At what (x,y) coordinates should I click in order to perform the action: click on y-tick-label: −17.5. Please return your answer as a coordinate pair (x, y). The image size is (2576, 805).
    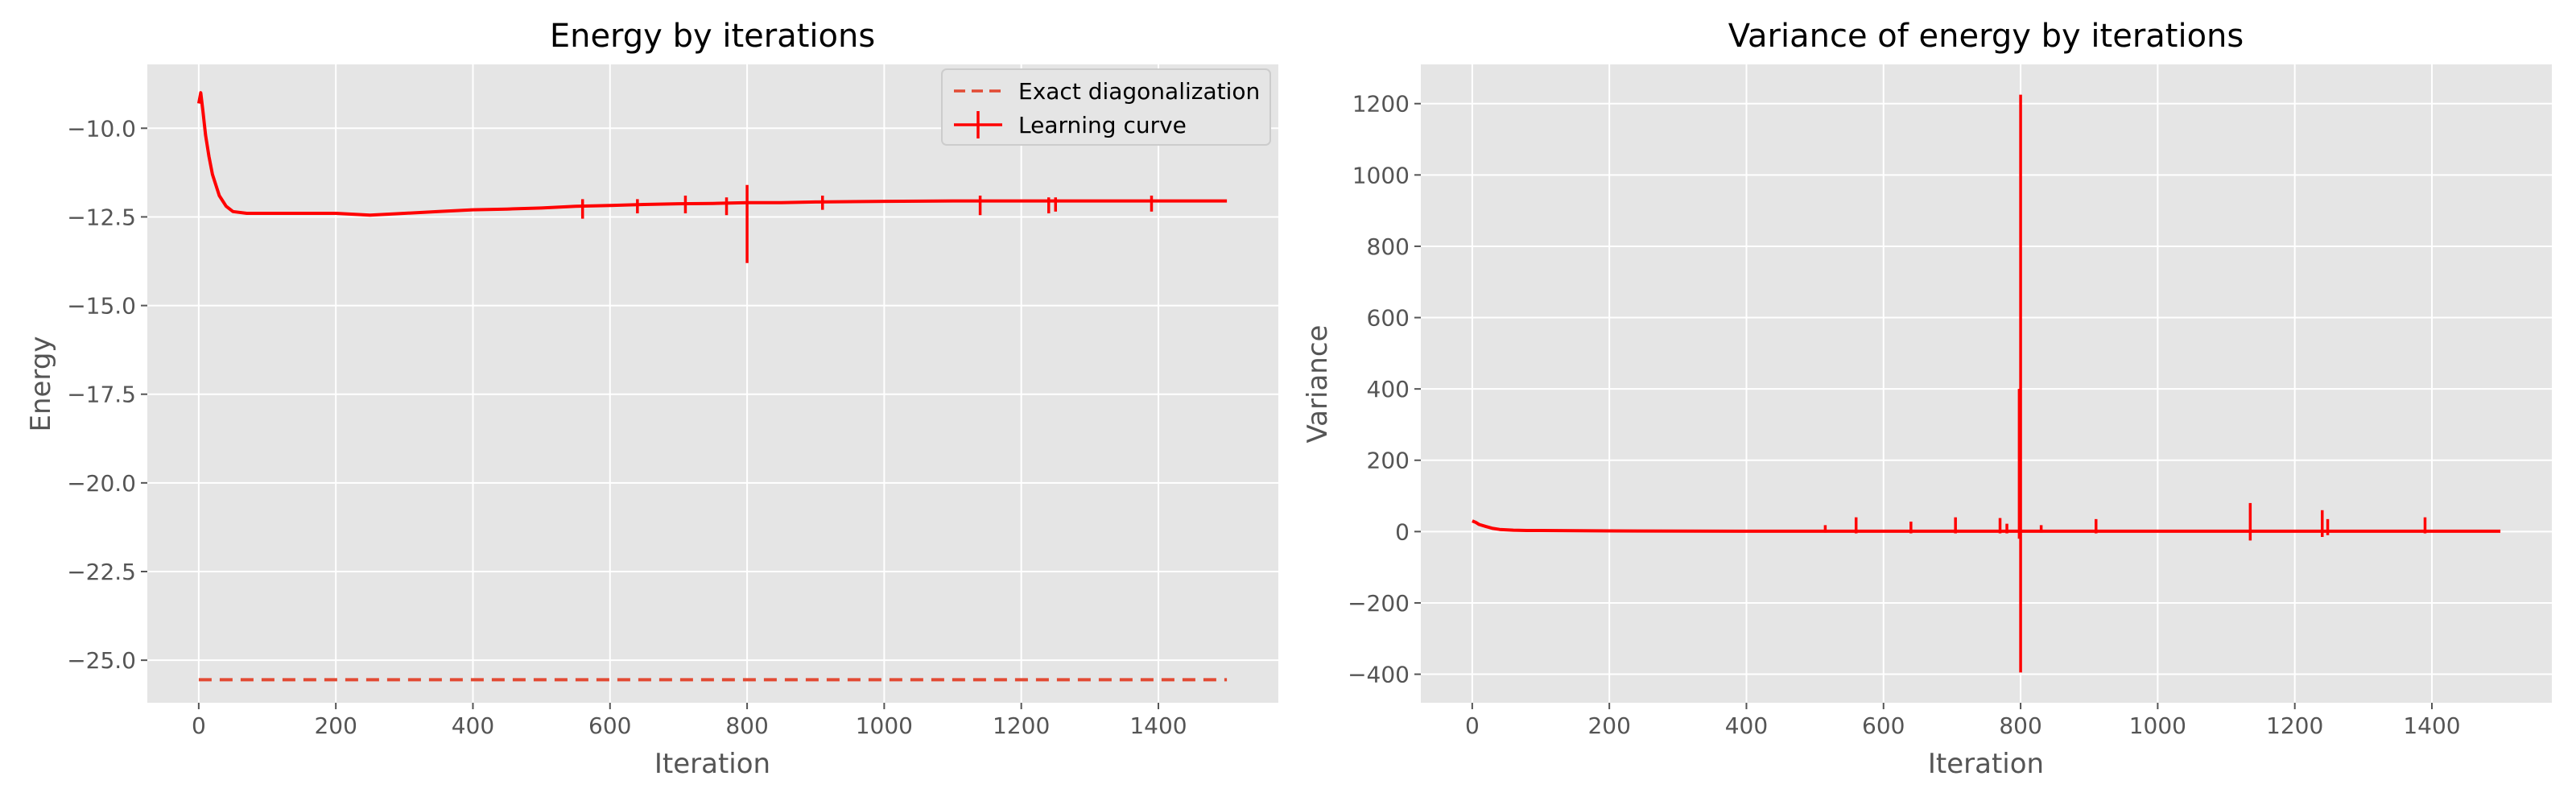
    Looking at the image, I should click on (101, 395).